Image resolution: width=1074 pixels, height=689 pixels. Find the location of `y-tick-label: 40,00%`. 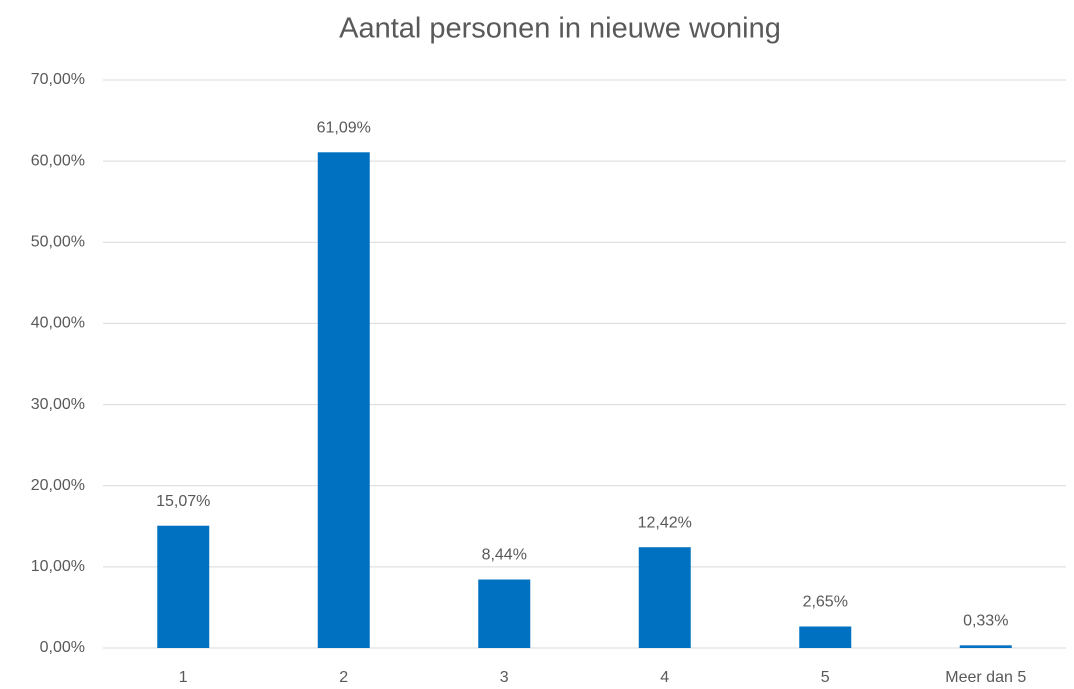

y-tick-label: 40,00% is located at coordinates (58, 323).